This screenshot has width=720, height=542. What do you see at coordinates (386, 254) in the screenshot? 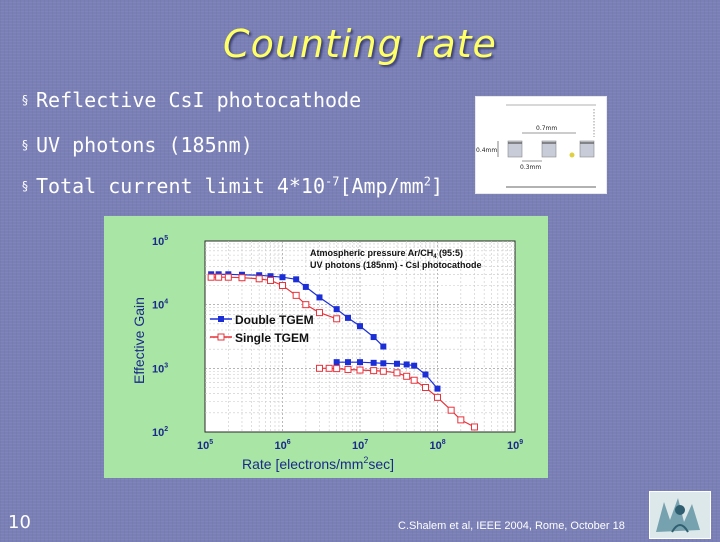
I see `annotation-line-1: Atmospheric pressure Ar/CH4 (95:5)` at bounding box center [386, 254].